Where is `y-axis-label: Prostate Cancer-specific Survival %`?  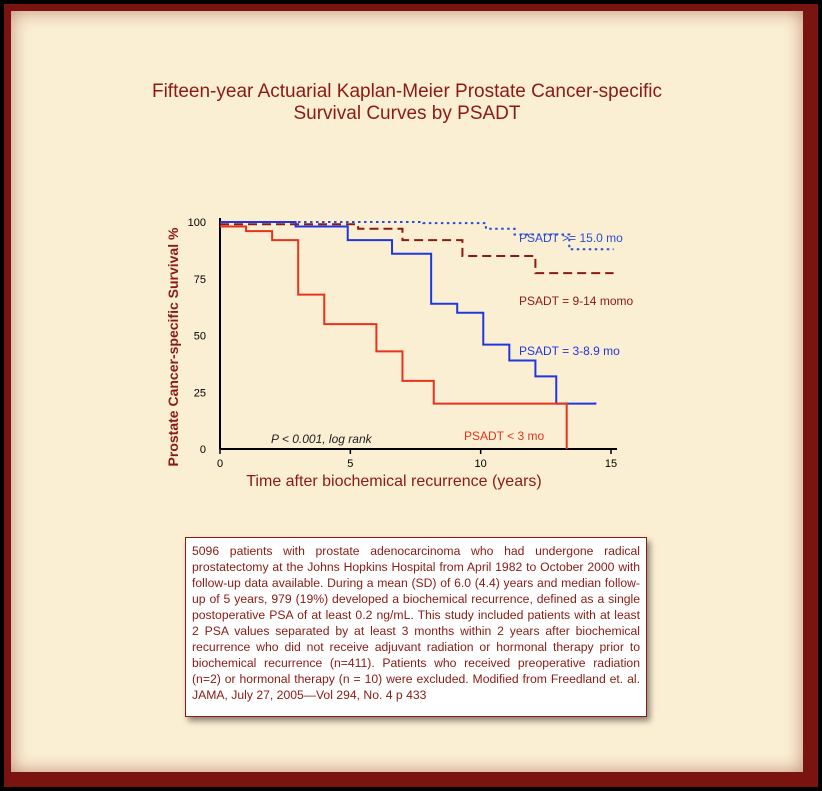 y-axis-label: Prostate Cancer-specific Survival % is located at coordinates (173, 346).